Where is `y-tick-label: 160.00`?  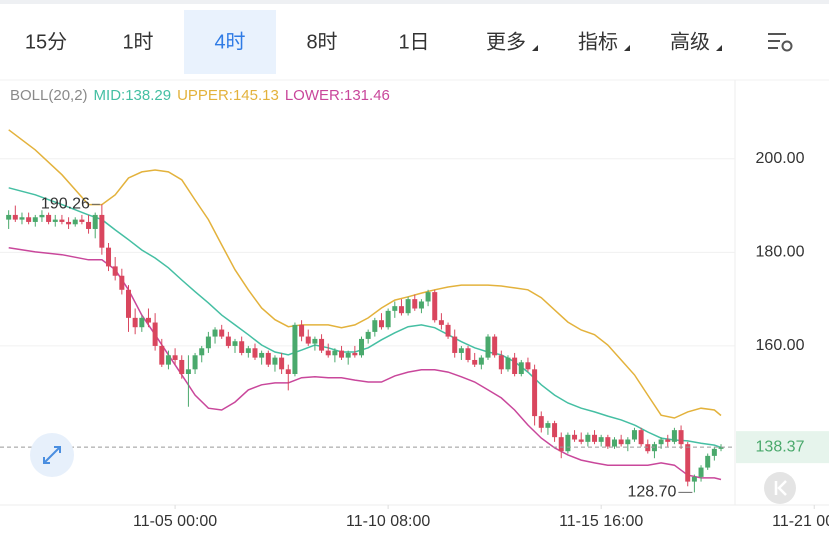 y-tick-label: 160.00 is located at coordinates (780, 345).